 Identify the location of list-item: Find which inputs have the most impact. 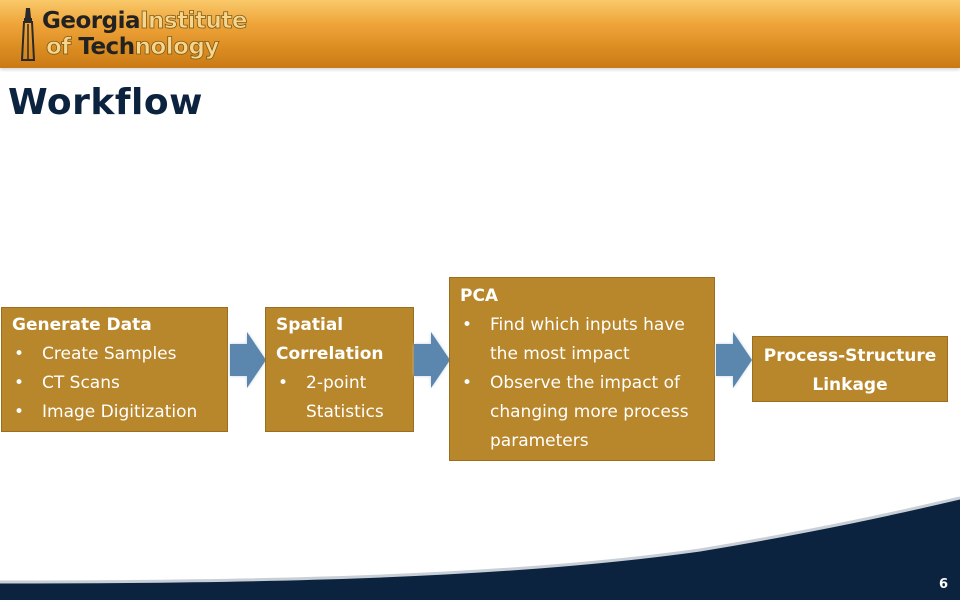
(583, 340).